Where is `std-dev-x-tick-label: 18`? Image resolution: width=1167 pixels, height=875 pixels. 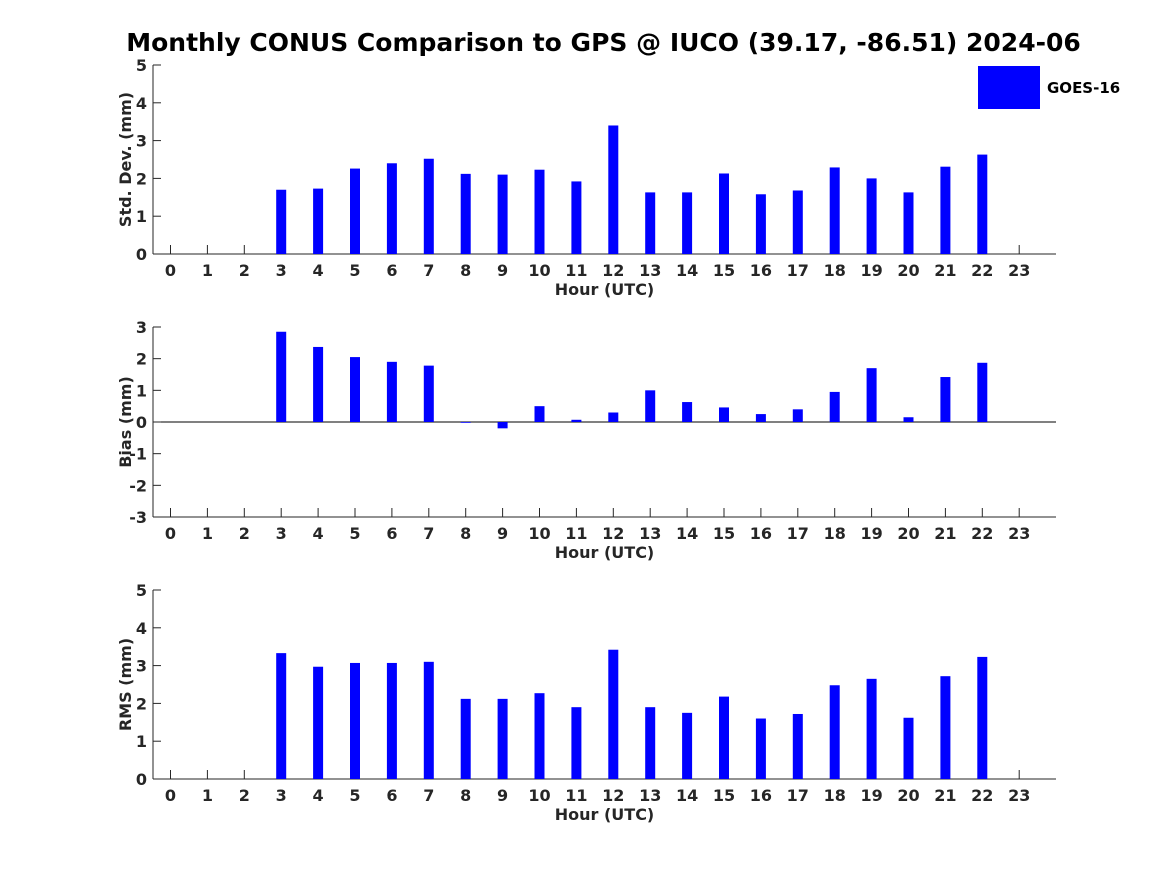
std-dev-x-tick-label: 18 is located at coordinates (835, 270).